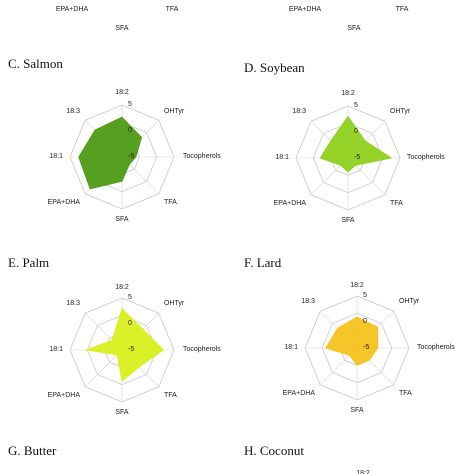 Image resolution: width=474 pixels, height=474 pixels. I want to click on panel-title-f: F. Lard, so click(263, 262).